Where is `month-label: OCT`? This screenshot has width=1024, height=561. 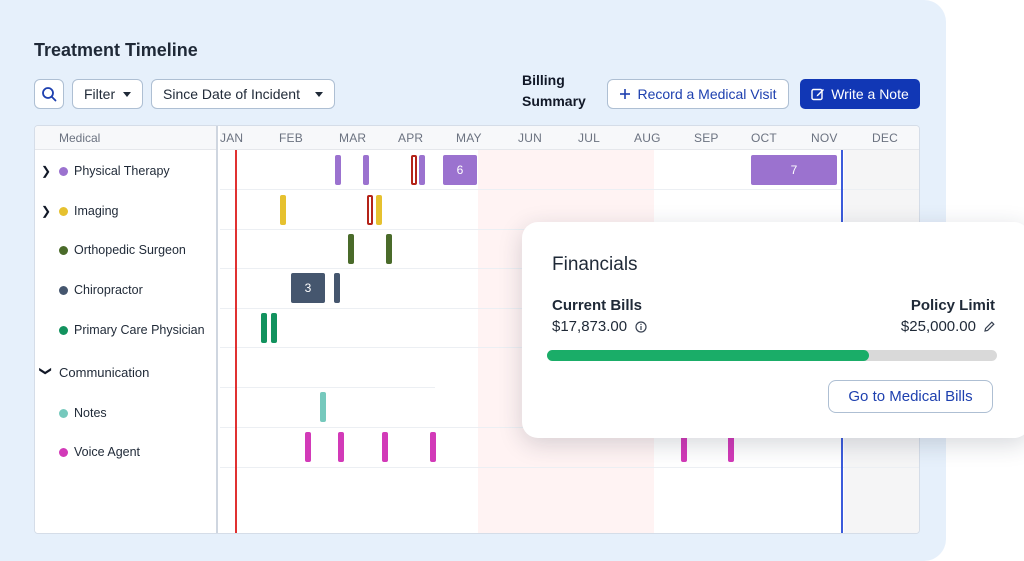 month-label: OCT is located at coordinates (764, 138).